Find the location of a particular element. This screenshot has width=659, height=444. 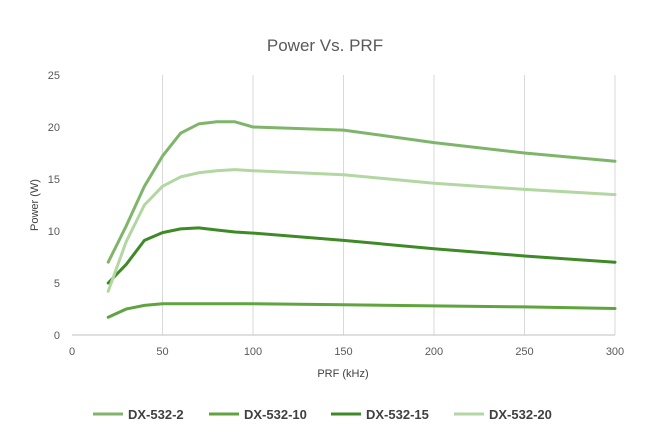

legend-item-dx-532-15: DX-532-15 is located at coordinates (380, 414).